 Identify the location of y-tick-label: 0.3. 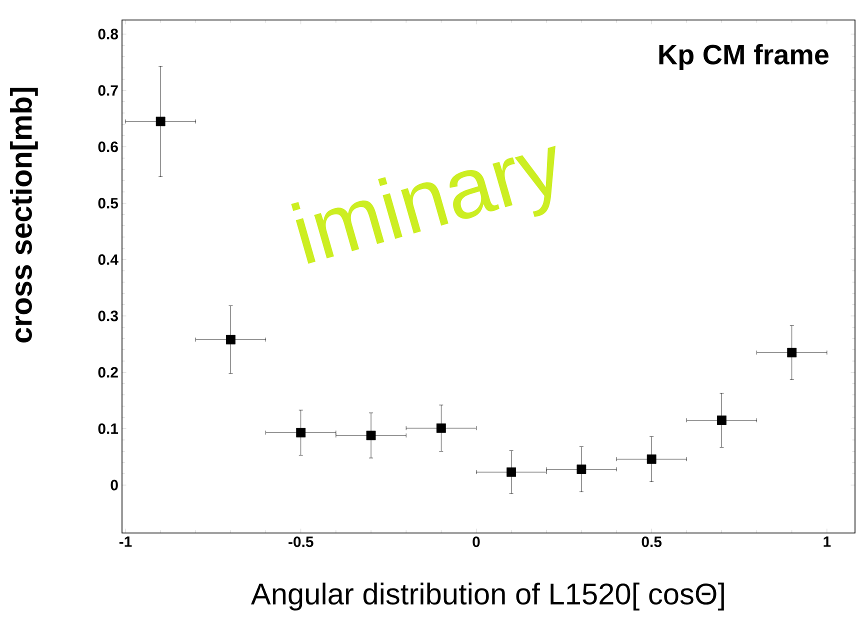
(108, 316).